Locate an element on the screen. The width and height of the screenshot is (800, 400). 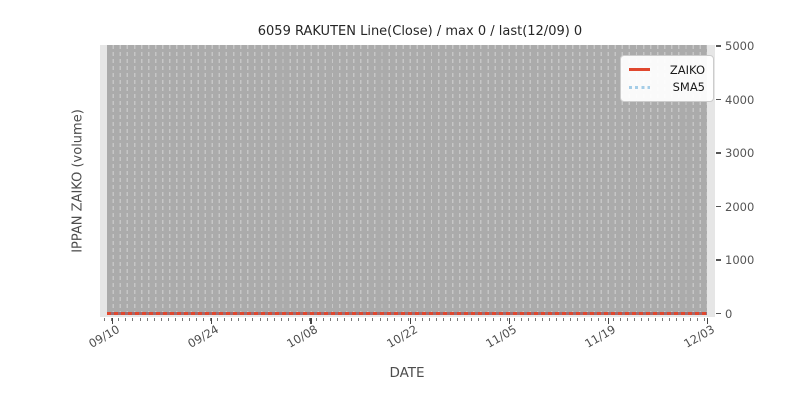
legend-item-label: SMA5 is located at coordinates (688, 87).